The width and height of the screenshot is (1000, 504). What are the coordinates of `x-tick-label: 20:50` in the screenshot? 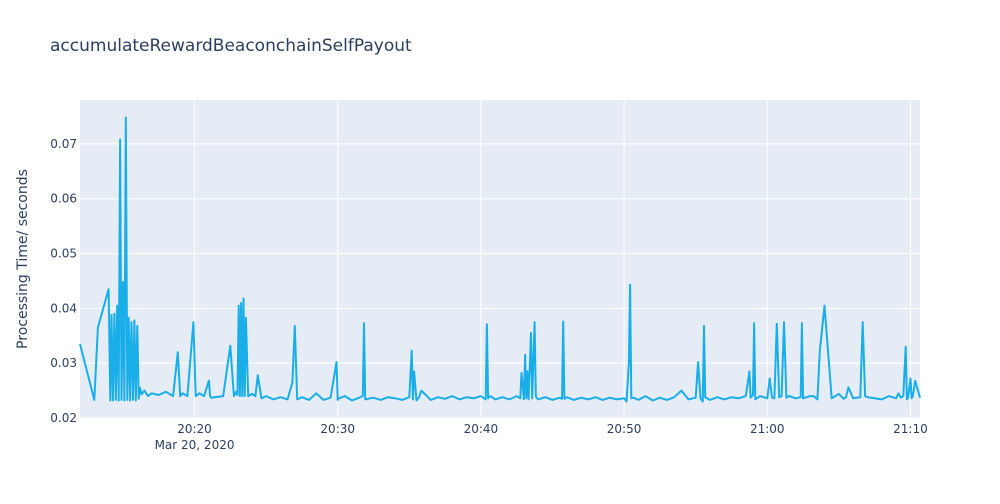 It's located at (624, 429).